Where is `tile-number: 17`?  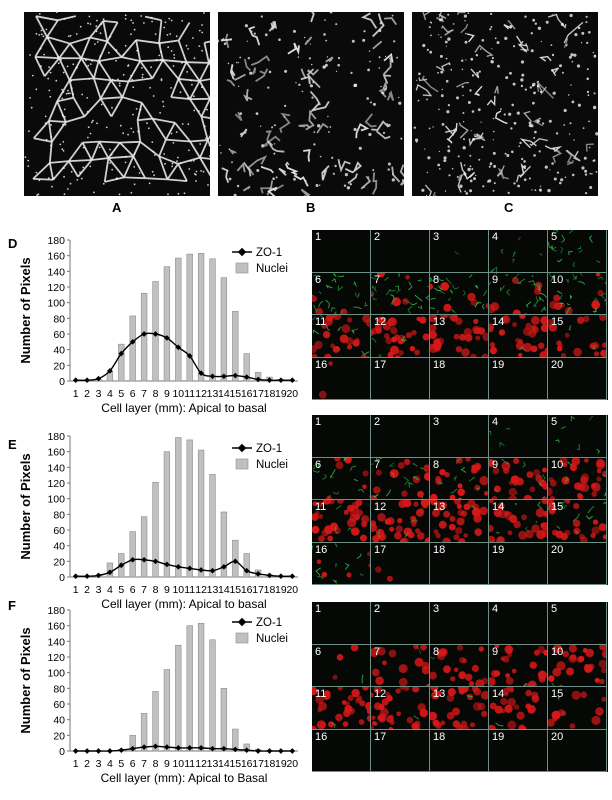
tile-number: 17 is located at coordinates (380, 549).